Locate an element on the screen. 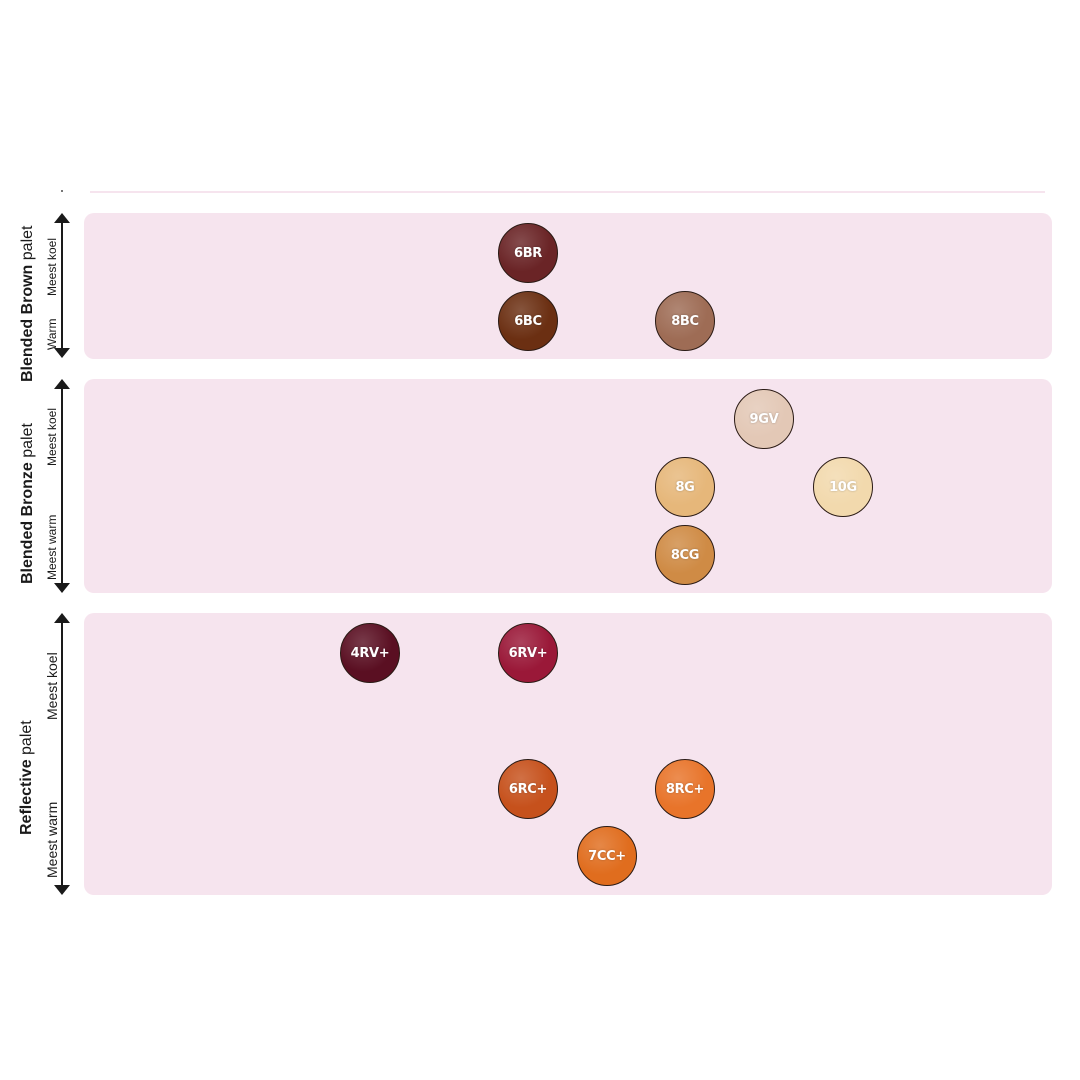 This screenshot has height=1080, width=1080. reflective-axis-line is located at coordinates (62, 753).